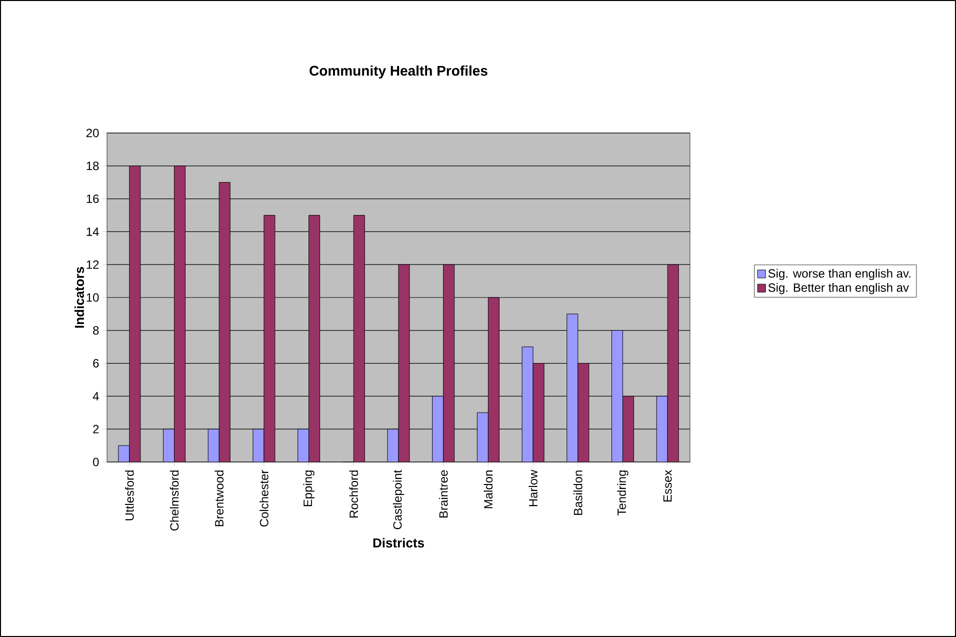  I want to click on y-axis-title: Indicators, so click(79, 297).